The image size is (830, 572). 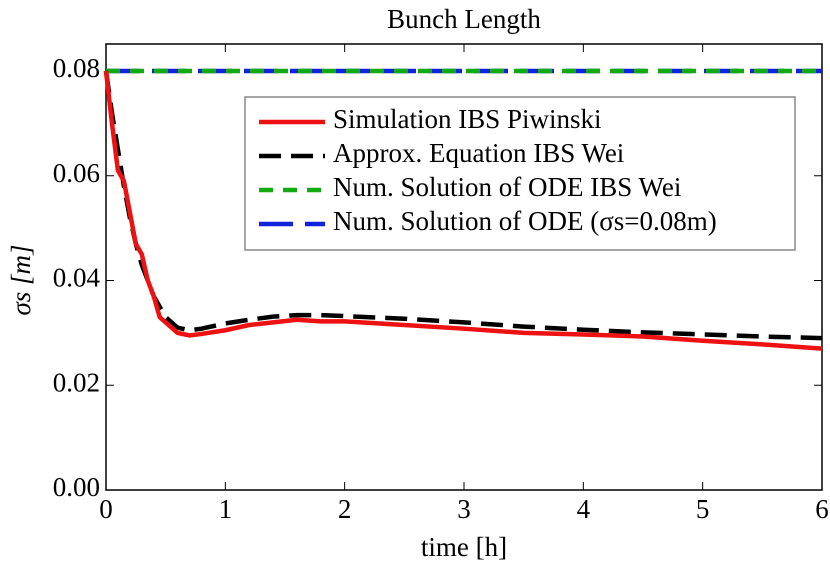 What do you see at coordinates (345, 509) in the screenshot?
I see `x-tick-label: 2` at bounding box center [345, 509].